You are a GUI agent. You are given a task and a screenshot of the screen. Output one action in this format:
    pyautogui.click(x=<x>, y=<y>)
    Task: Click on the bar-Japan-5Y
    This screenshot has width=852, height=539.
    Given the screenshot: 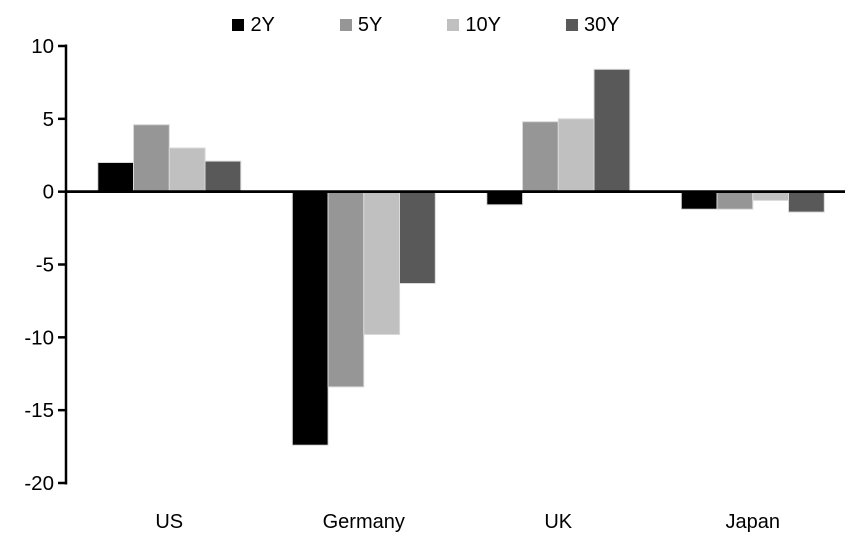 What is the action you would take?
    pyautogui.click(x=735, y=200)
    